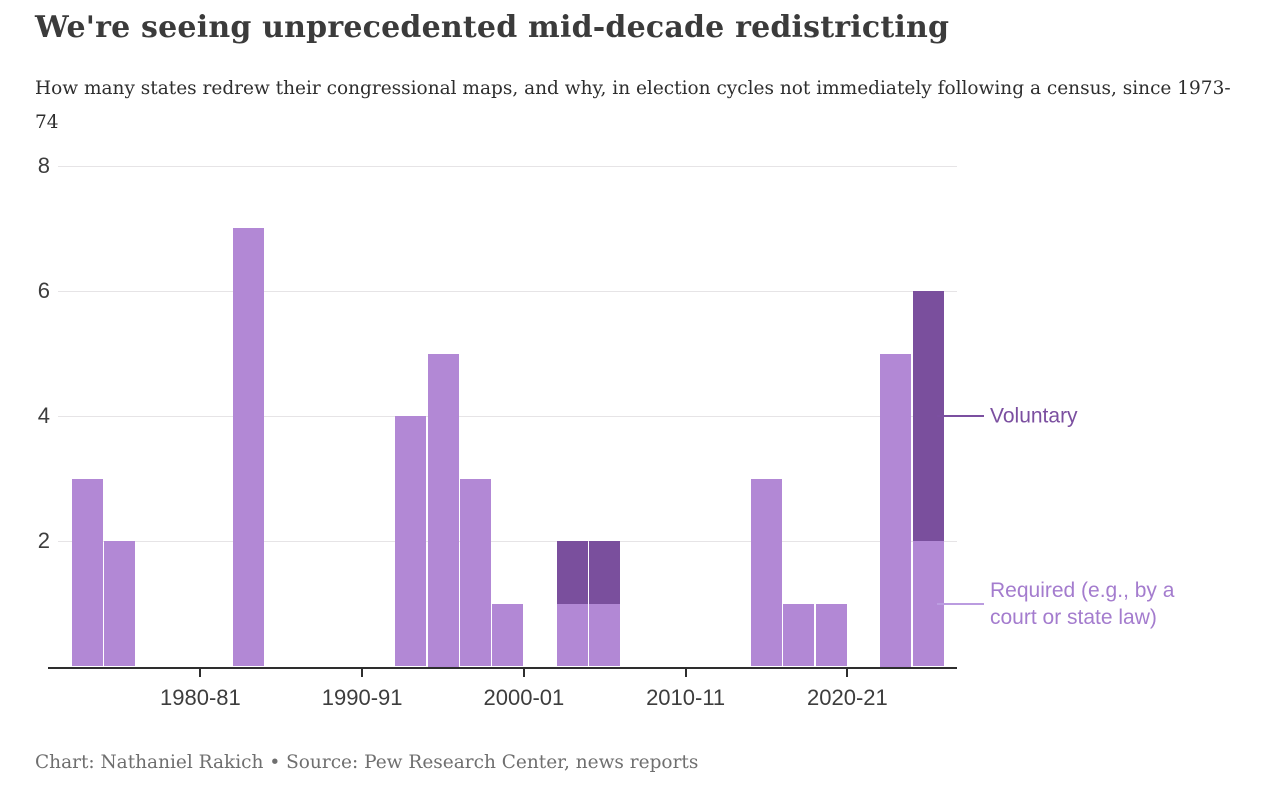 This screenshot has width=1280, height=804. I want to click on x-axis-line, so click(502, 667).